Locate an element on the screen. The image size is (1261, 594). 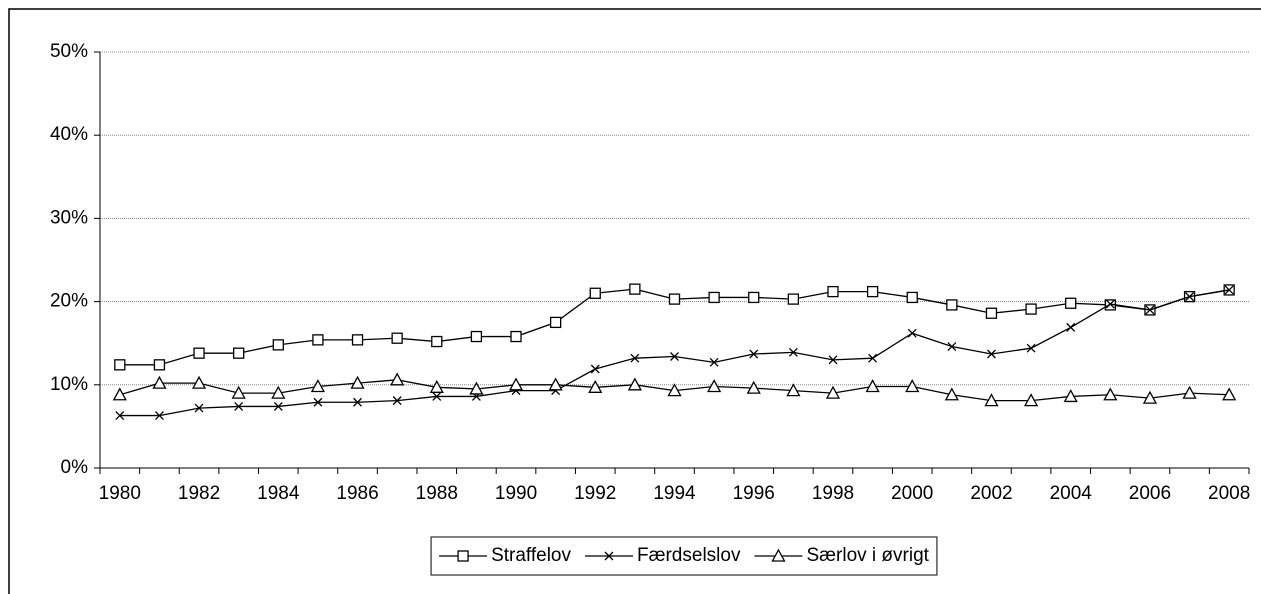
y-tick-label: 50% is located at coordinates (69, 51).